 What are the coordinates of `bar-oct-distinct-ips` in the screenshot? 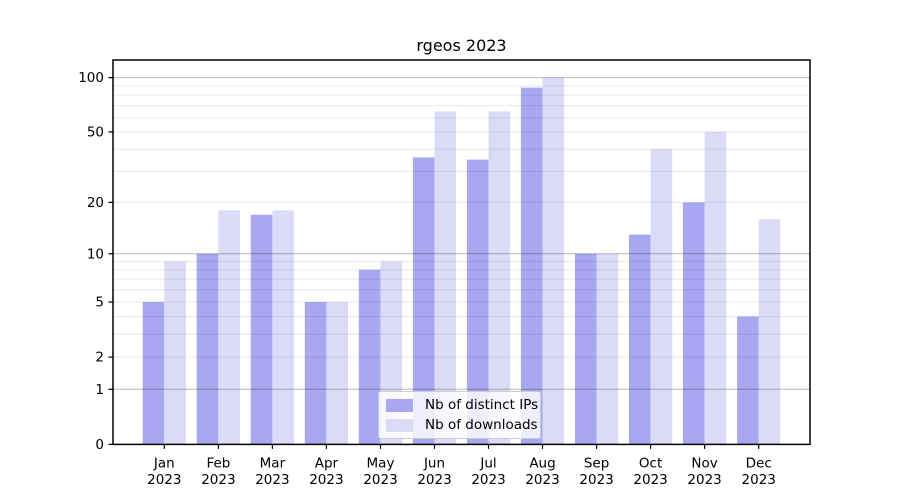 It's located at (640, 339).